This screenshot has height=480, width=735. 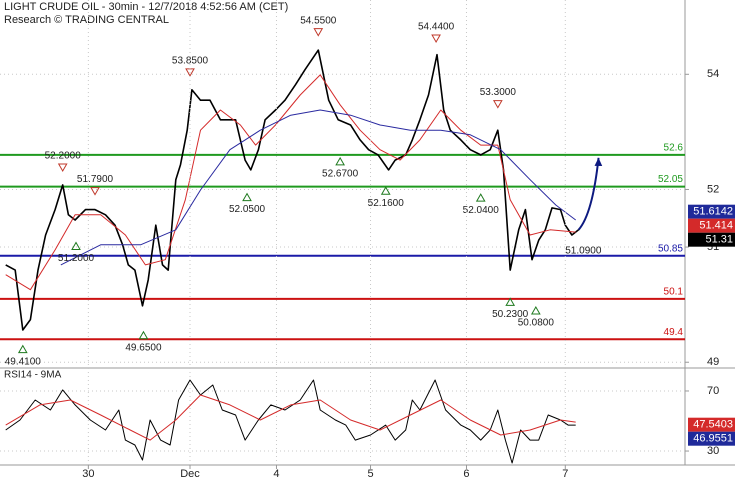 What do you see at coordinates (719, 240) in the screenshot?
I see `price-tag-label: 51.31` at bounding box center [719, 240].